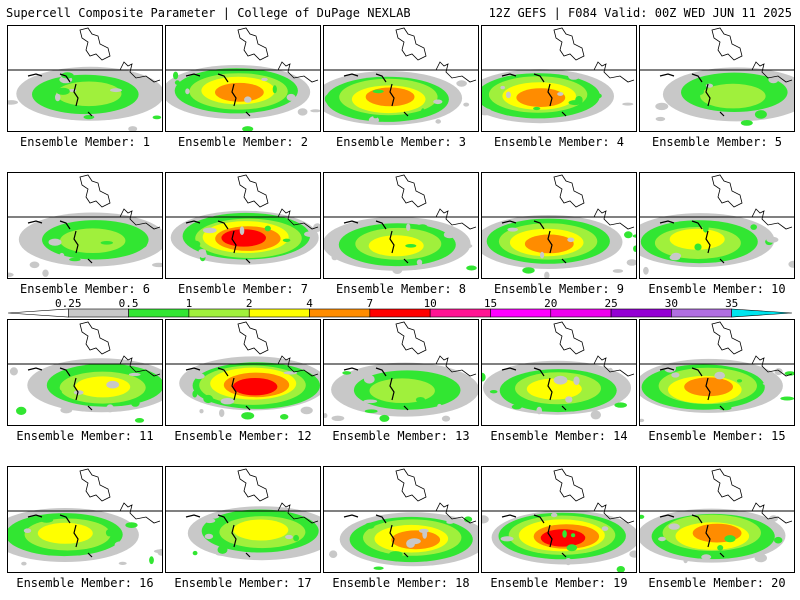 This screenshot has height=600, width=800. I want to click on colorbar-tick-label: 10, so click(430, 304).